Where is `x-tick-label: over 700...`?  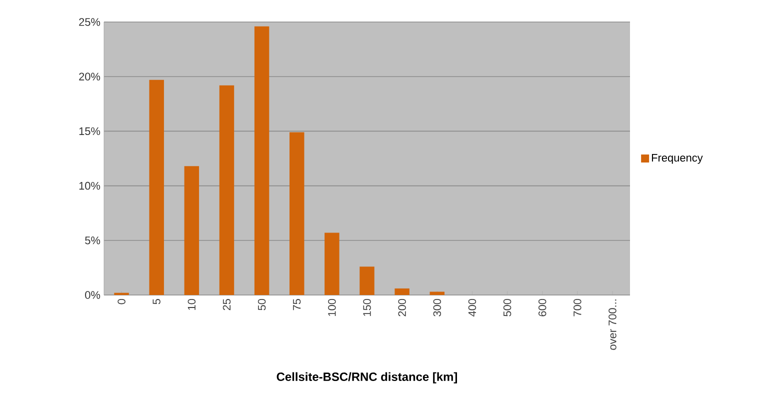 x-tick-label: over 700... is located at coordinates (612, 325).